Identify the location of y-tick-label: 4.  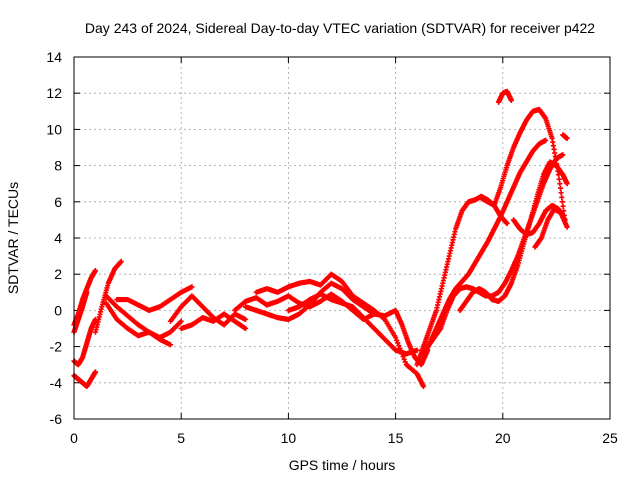
(58, 238).